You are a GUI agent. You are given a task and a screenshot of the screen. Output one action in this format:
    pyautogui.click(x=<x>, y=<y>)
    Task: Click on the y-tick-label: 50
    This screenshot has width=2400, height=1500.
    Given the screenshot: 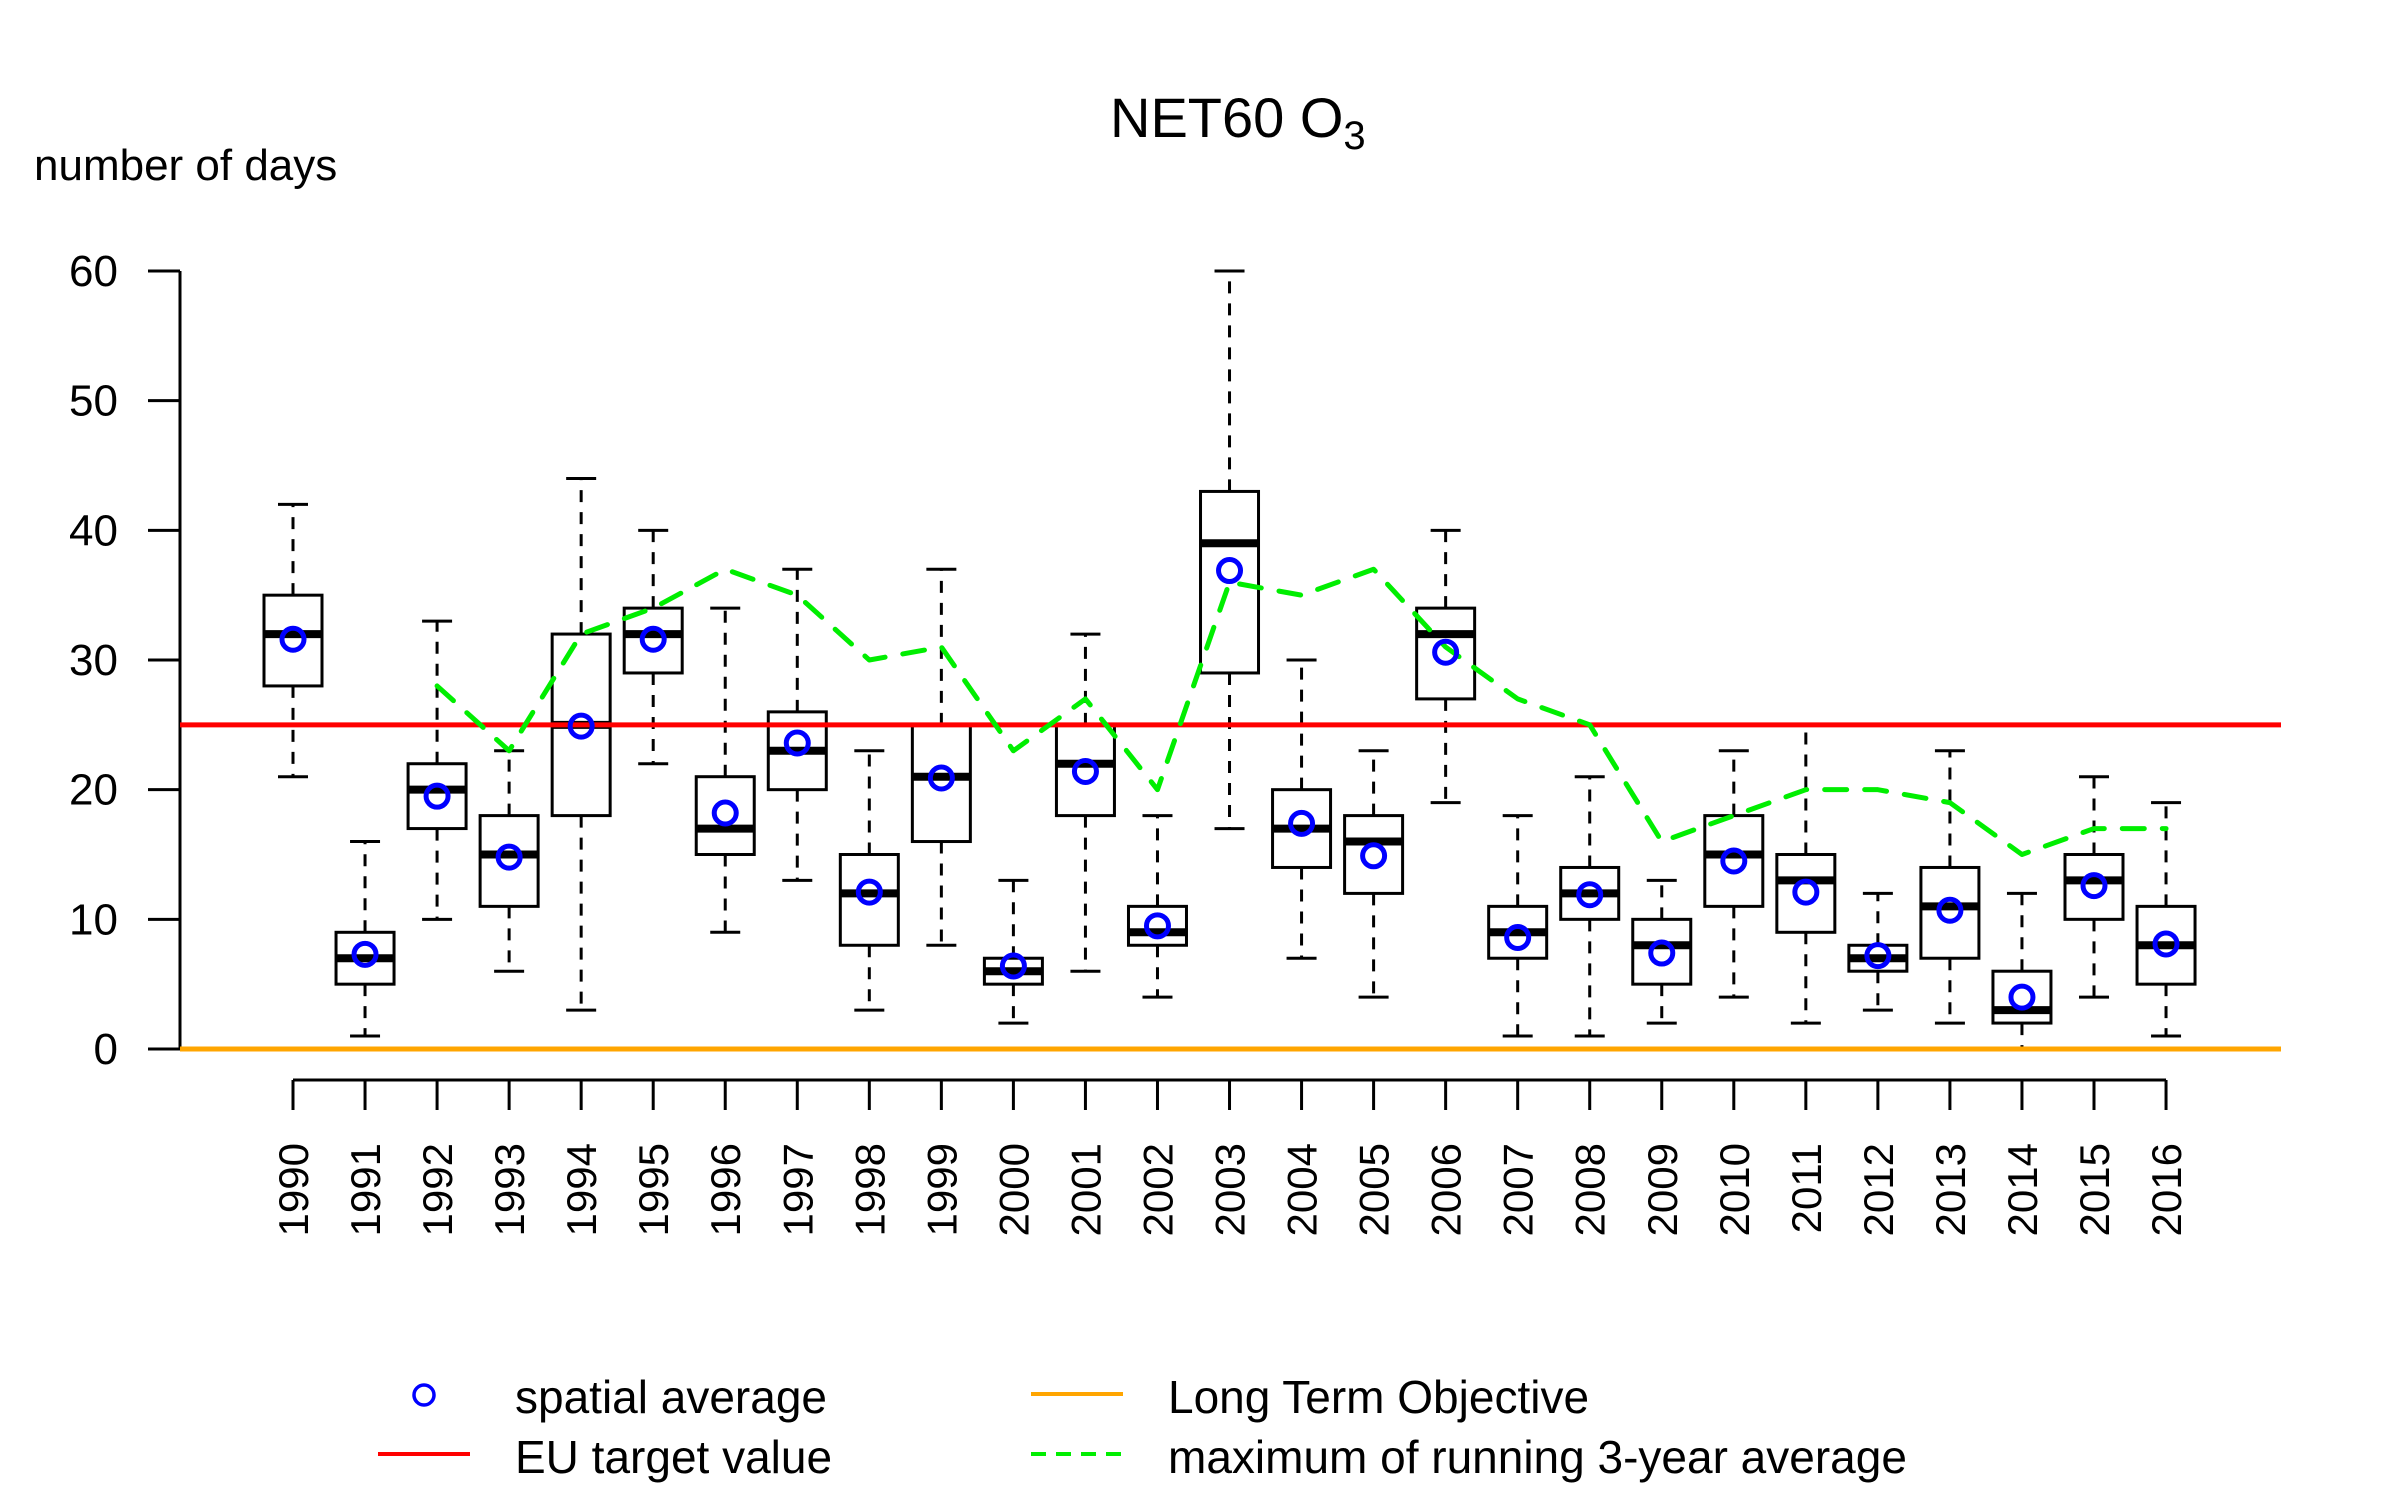 What is the action you would take?
    pyautogui.click(x=93, y=401)
    